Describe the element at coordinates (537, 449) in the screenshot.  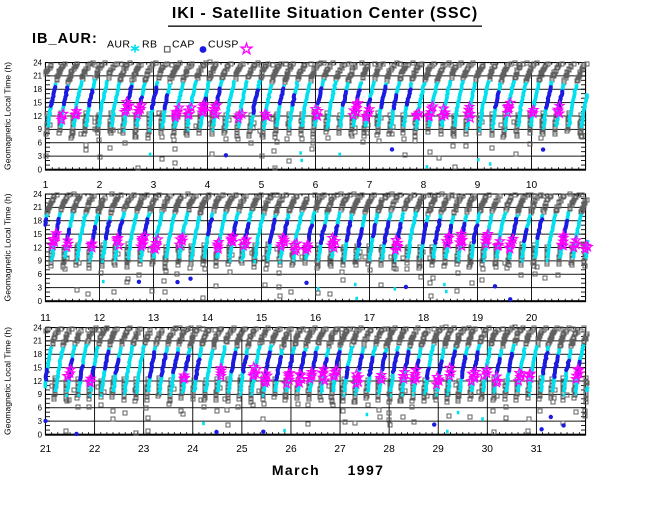
I see `svg-text: 31` at that location.